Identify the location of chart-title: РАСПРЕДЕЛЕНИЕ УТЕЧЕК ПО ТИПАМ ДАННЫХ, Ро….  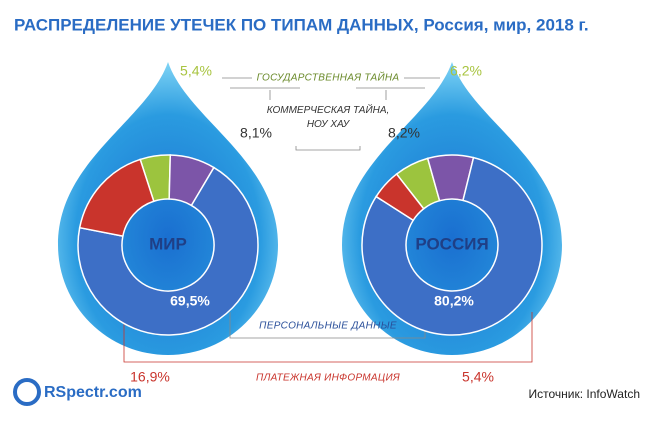
(301, 24).